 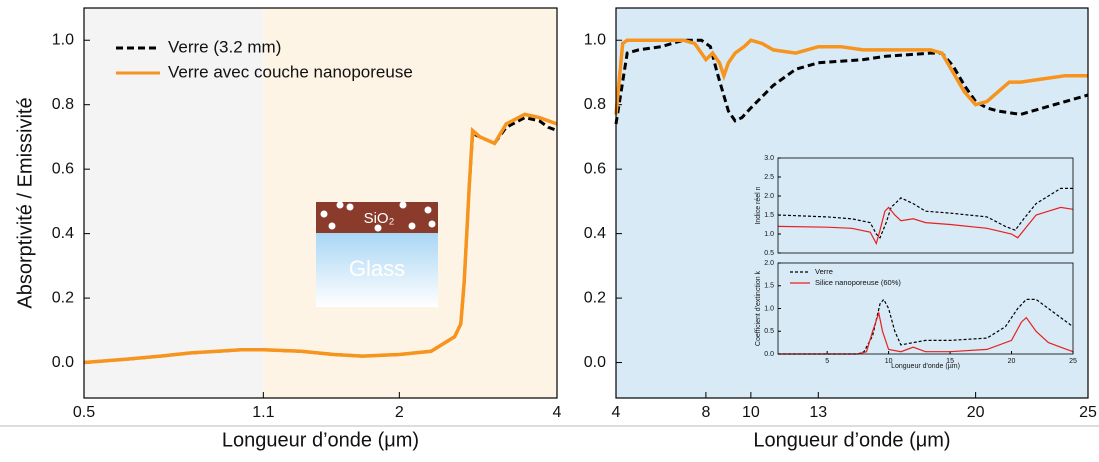 What do you see at coordinates (705, 412) in the screenshot?
I see `x-tick-label: 8` at bounding box center [705, 412].